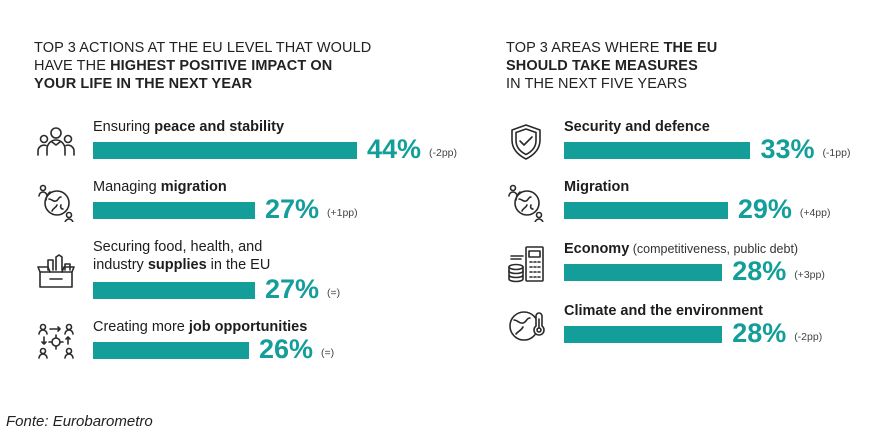 Image resolution: width=886 pixels, height=442 pixels. What do you see at coordinates (219, 127) in the screenshot?
I see `label-segment: peace and stability` at bounding box center [219, 127].